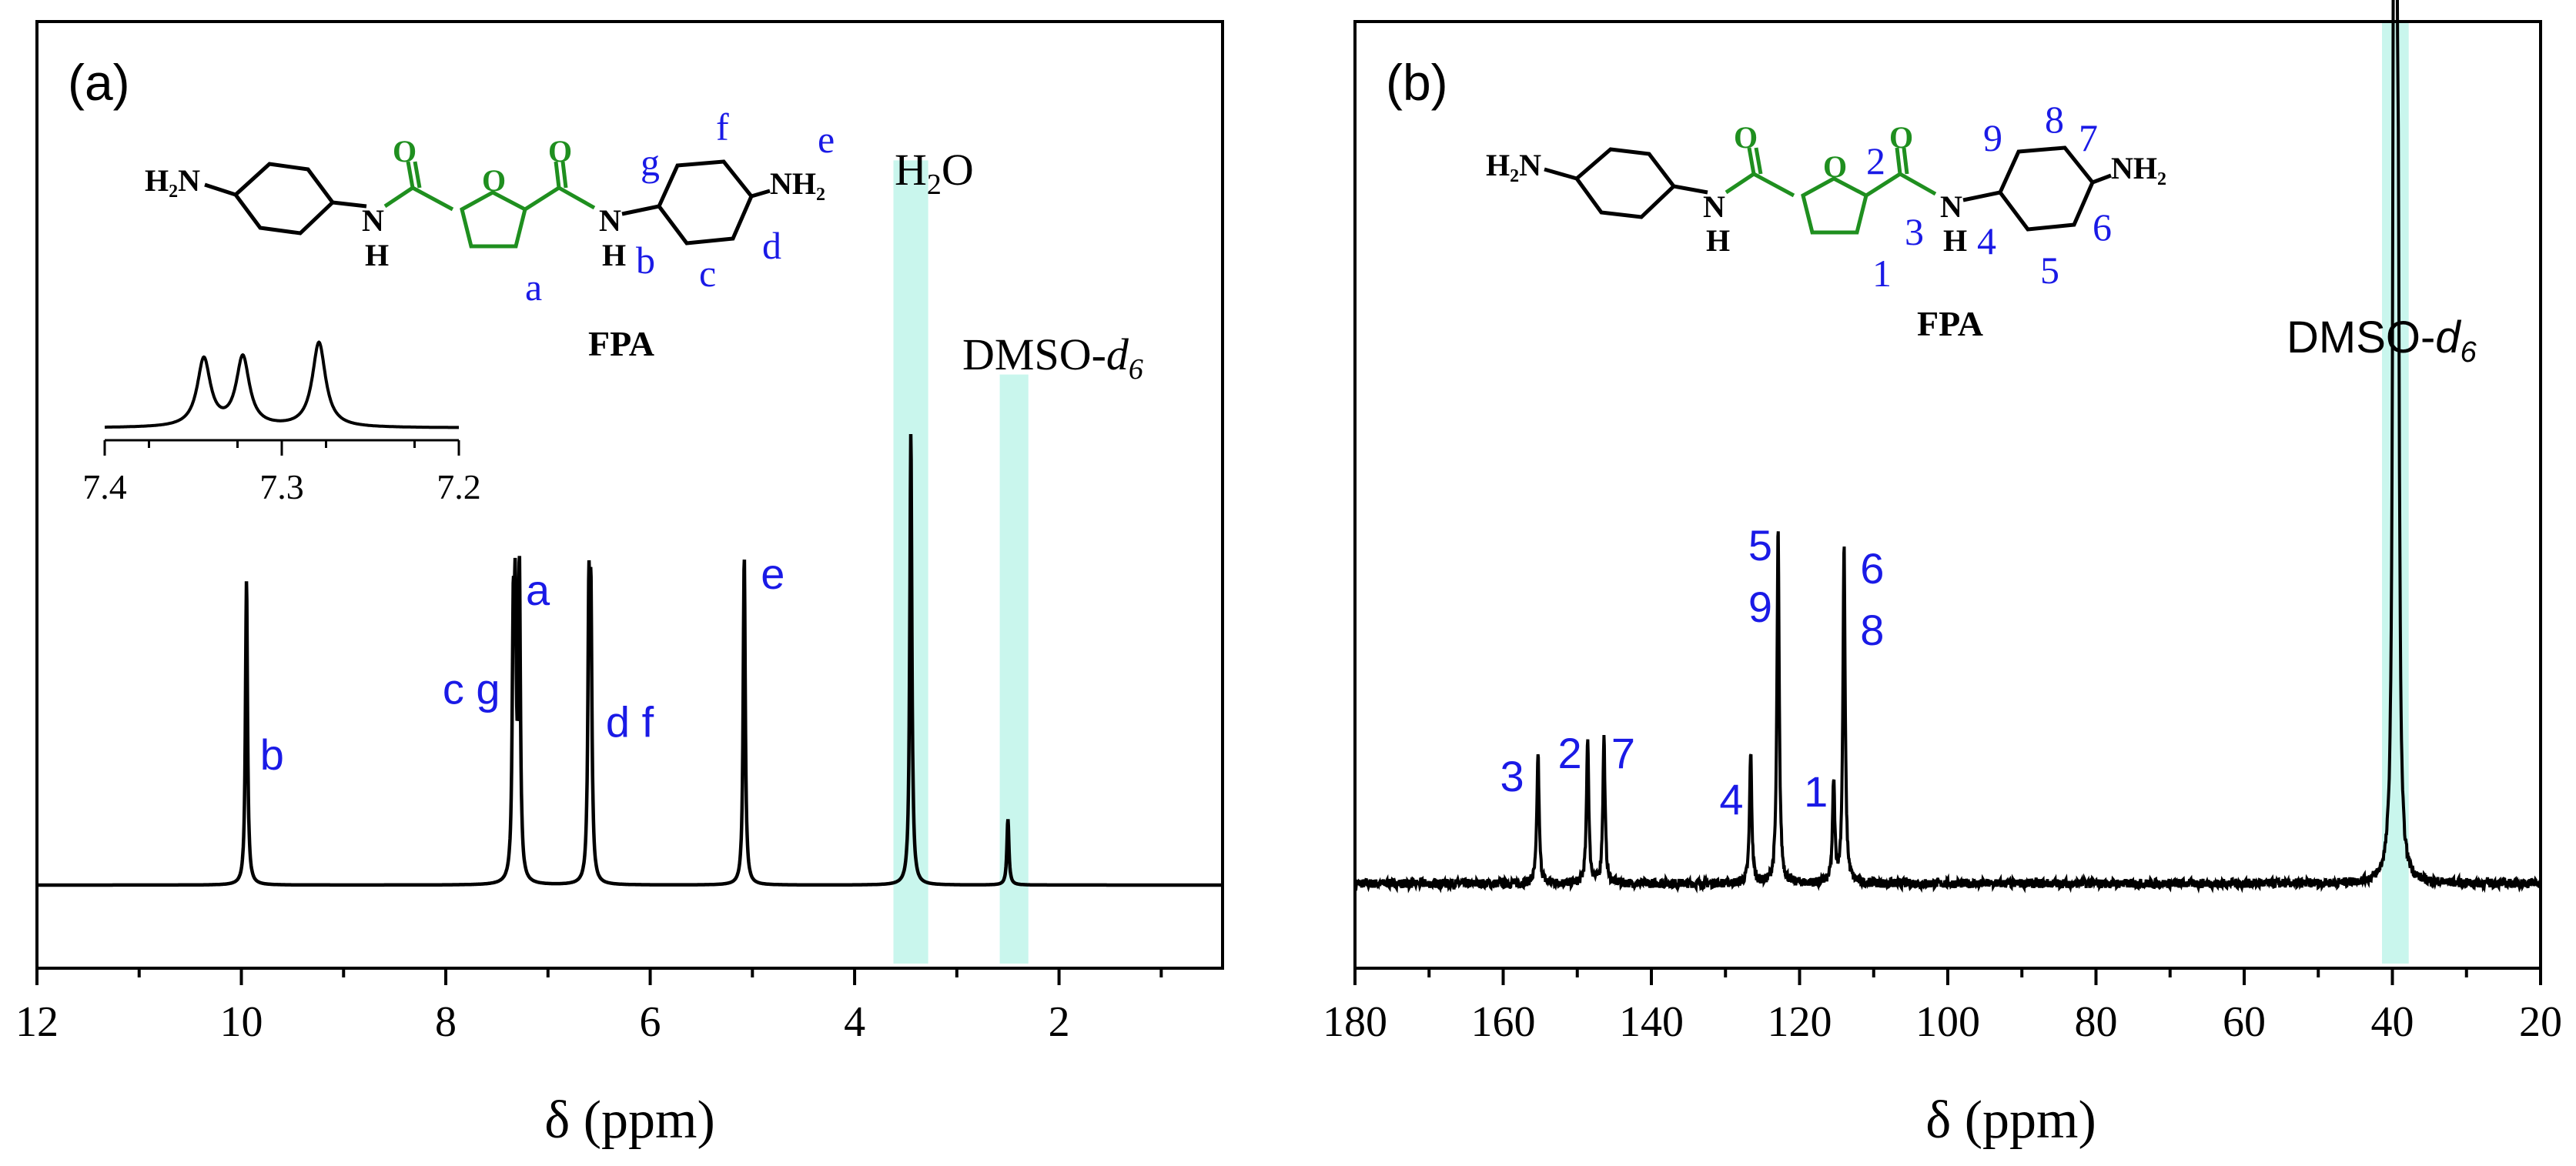 This screenshot has height=1166, width=2576. I want to click on dmso-label-a: DMSO-d6, so click(1053, 357).